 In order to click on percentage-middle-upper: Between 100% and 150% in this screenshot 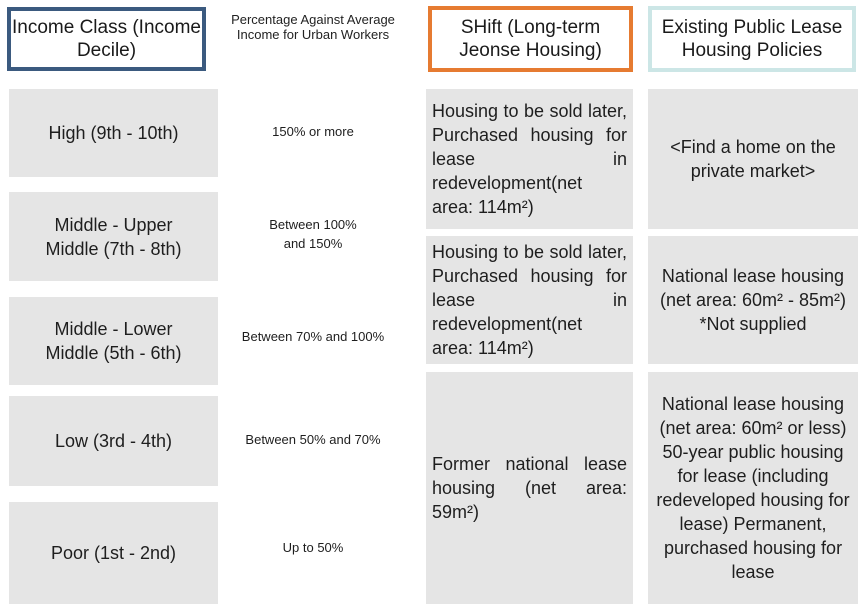, I will do `click(313, 234)`.